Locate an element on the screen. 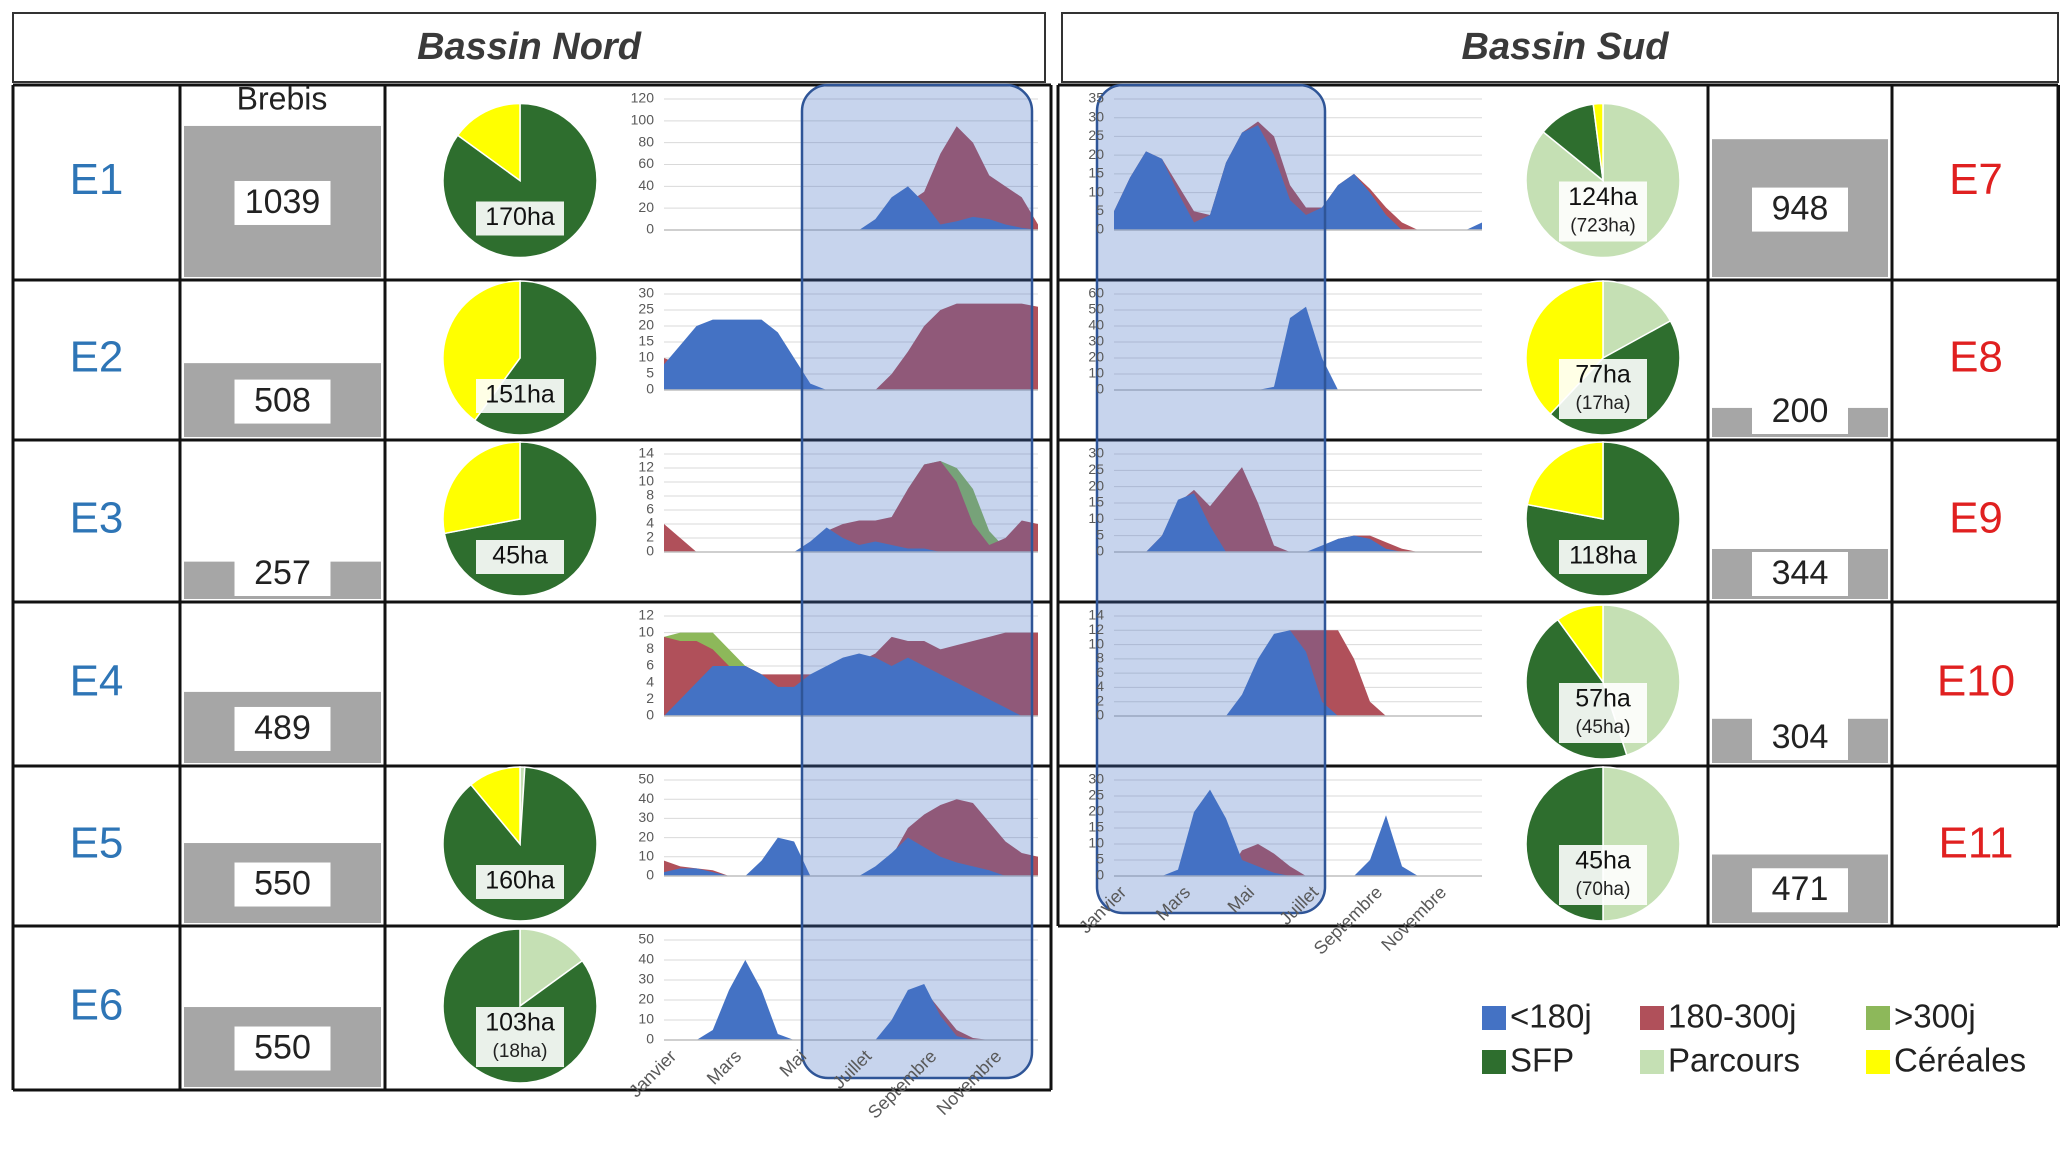 This screenshot has height=1150, width=2060. pie-label: 170ha is located at coordinates (520, 217).